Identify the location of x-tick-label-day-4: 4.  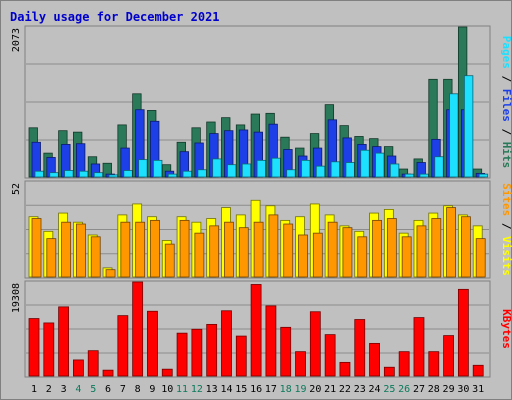
(78, 389).